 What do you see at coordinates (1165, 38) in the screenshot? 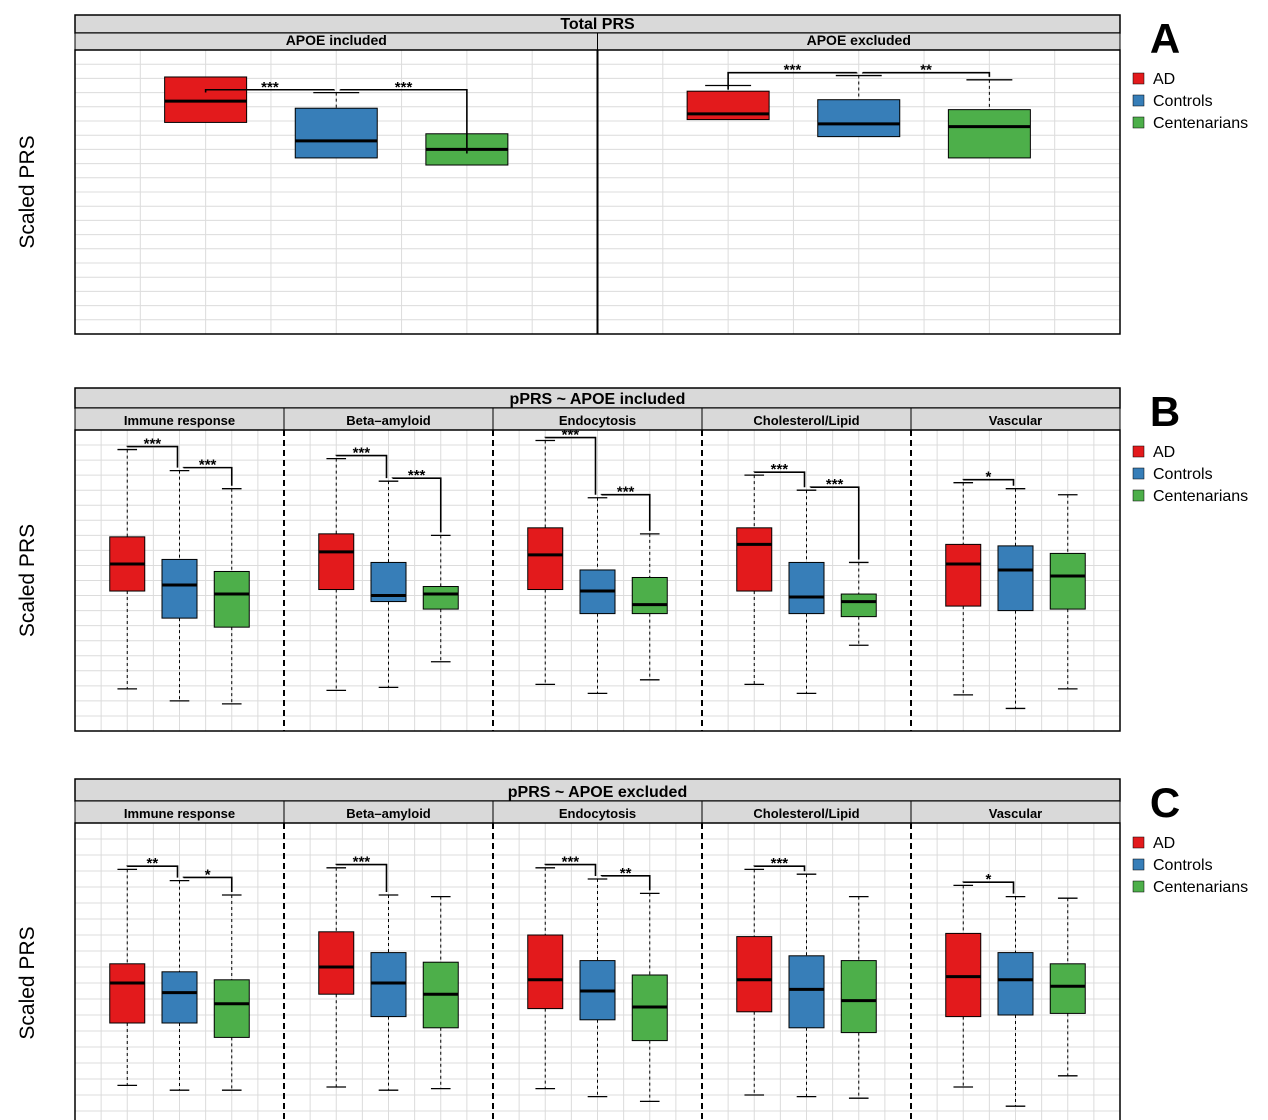
I see `panel-letter: A` at bounding box center [1165, 38].